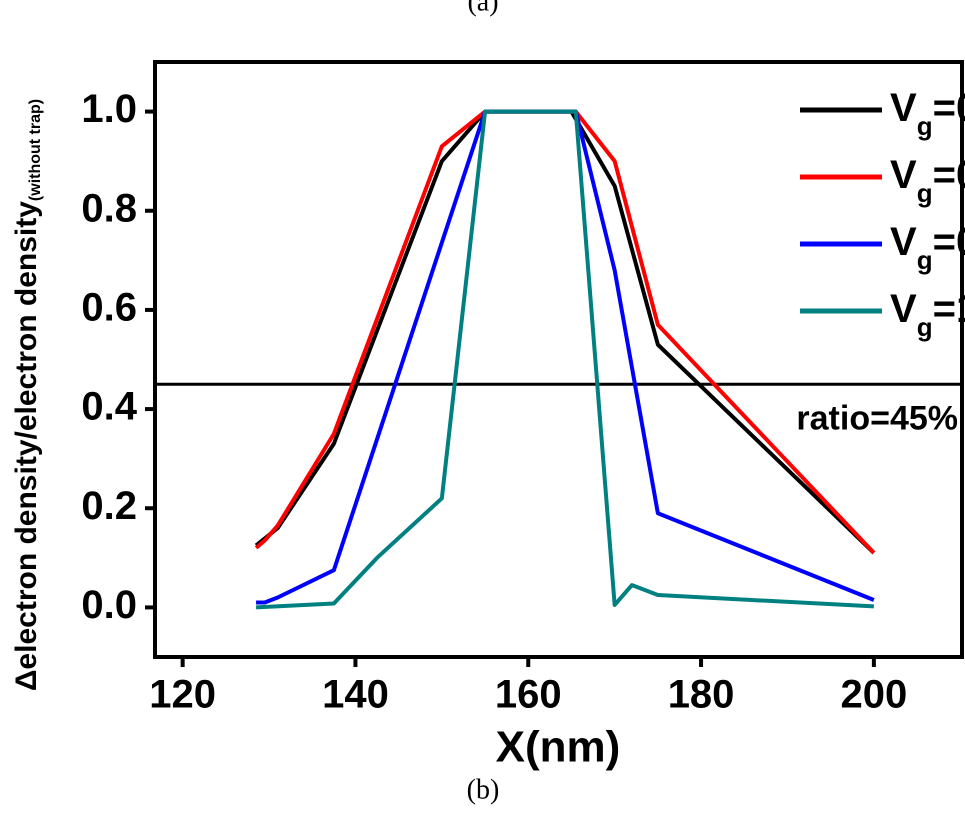  I want to click on reference-label: ratio=45%, so click(877, 418).